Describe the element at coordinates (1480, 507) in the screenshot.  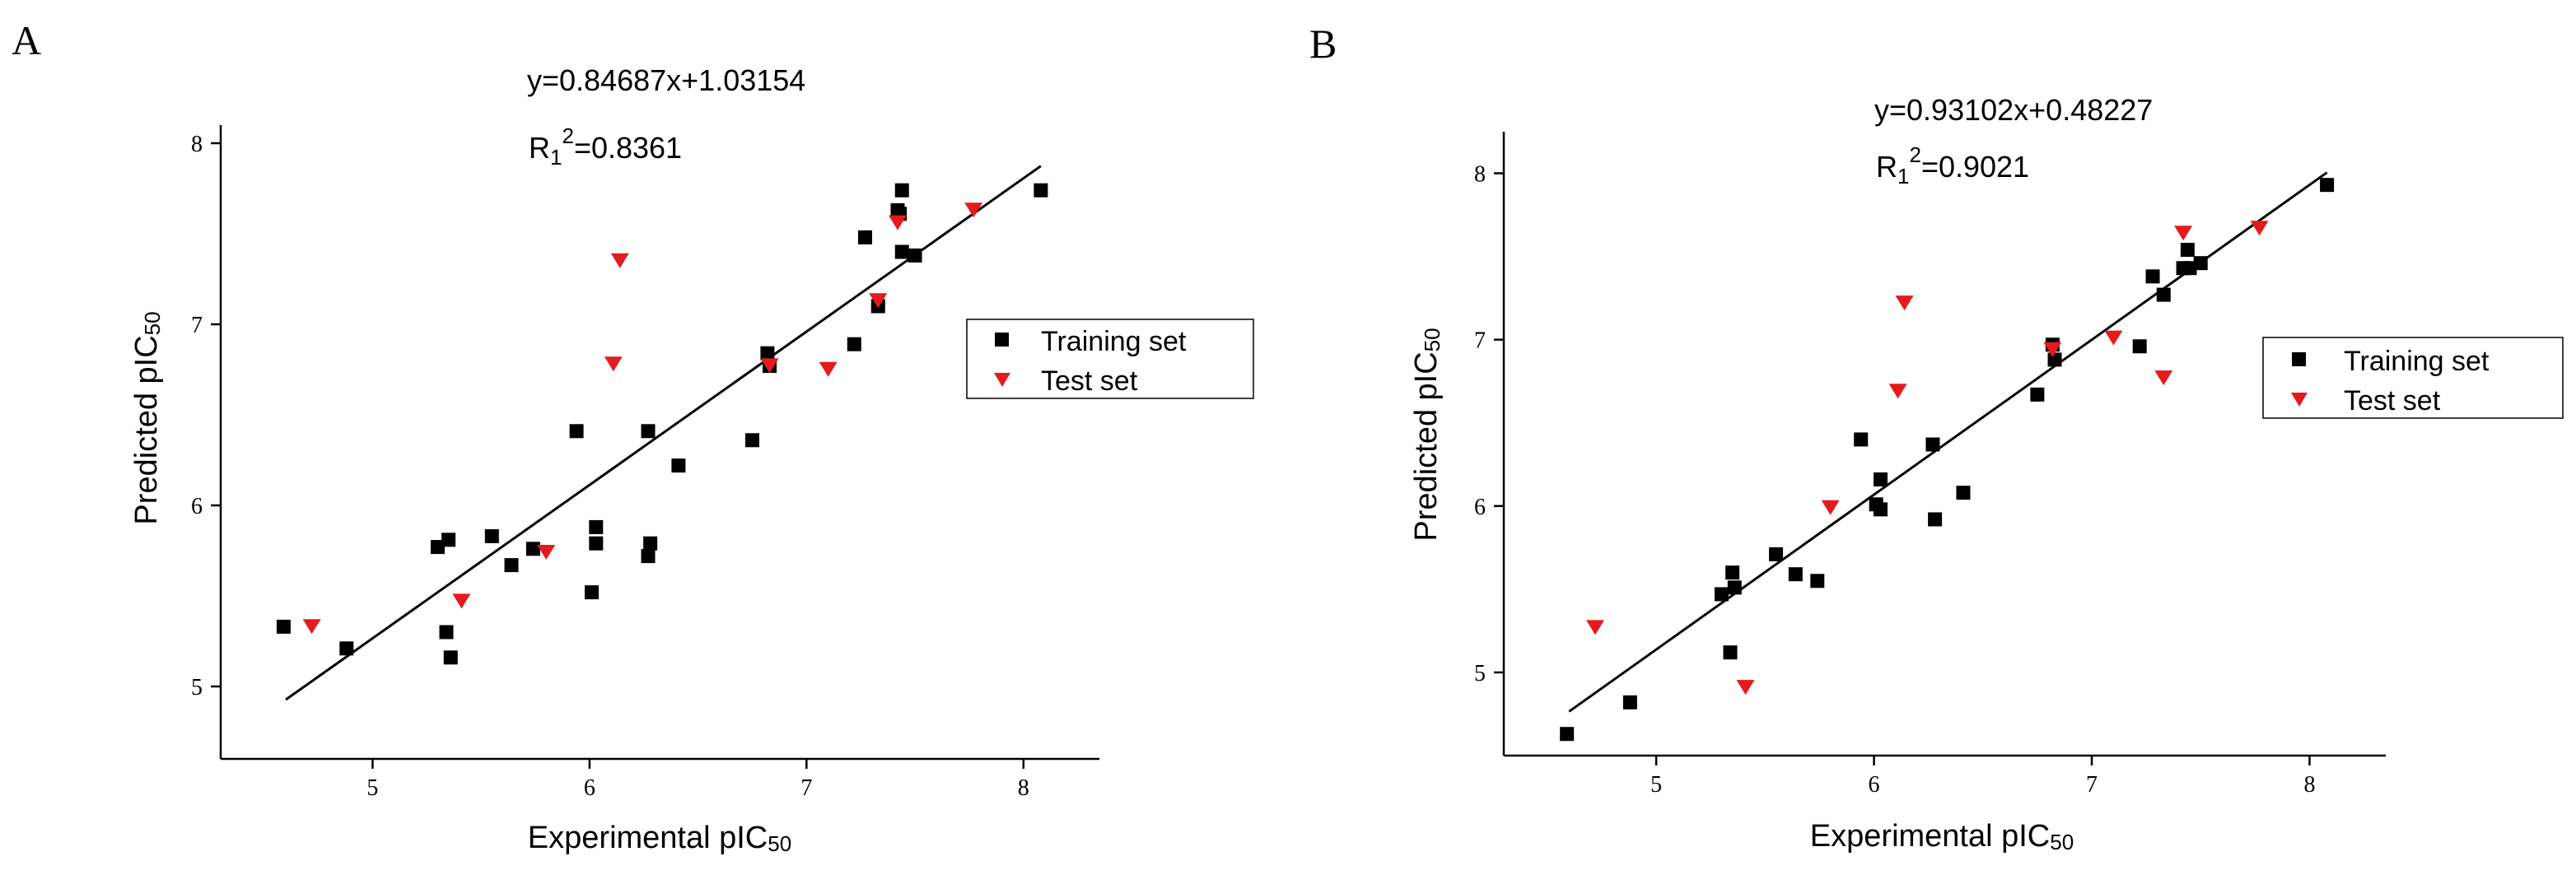
I see `y-tick-label-b: 6` at that location.